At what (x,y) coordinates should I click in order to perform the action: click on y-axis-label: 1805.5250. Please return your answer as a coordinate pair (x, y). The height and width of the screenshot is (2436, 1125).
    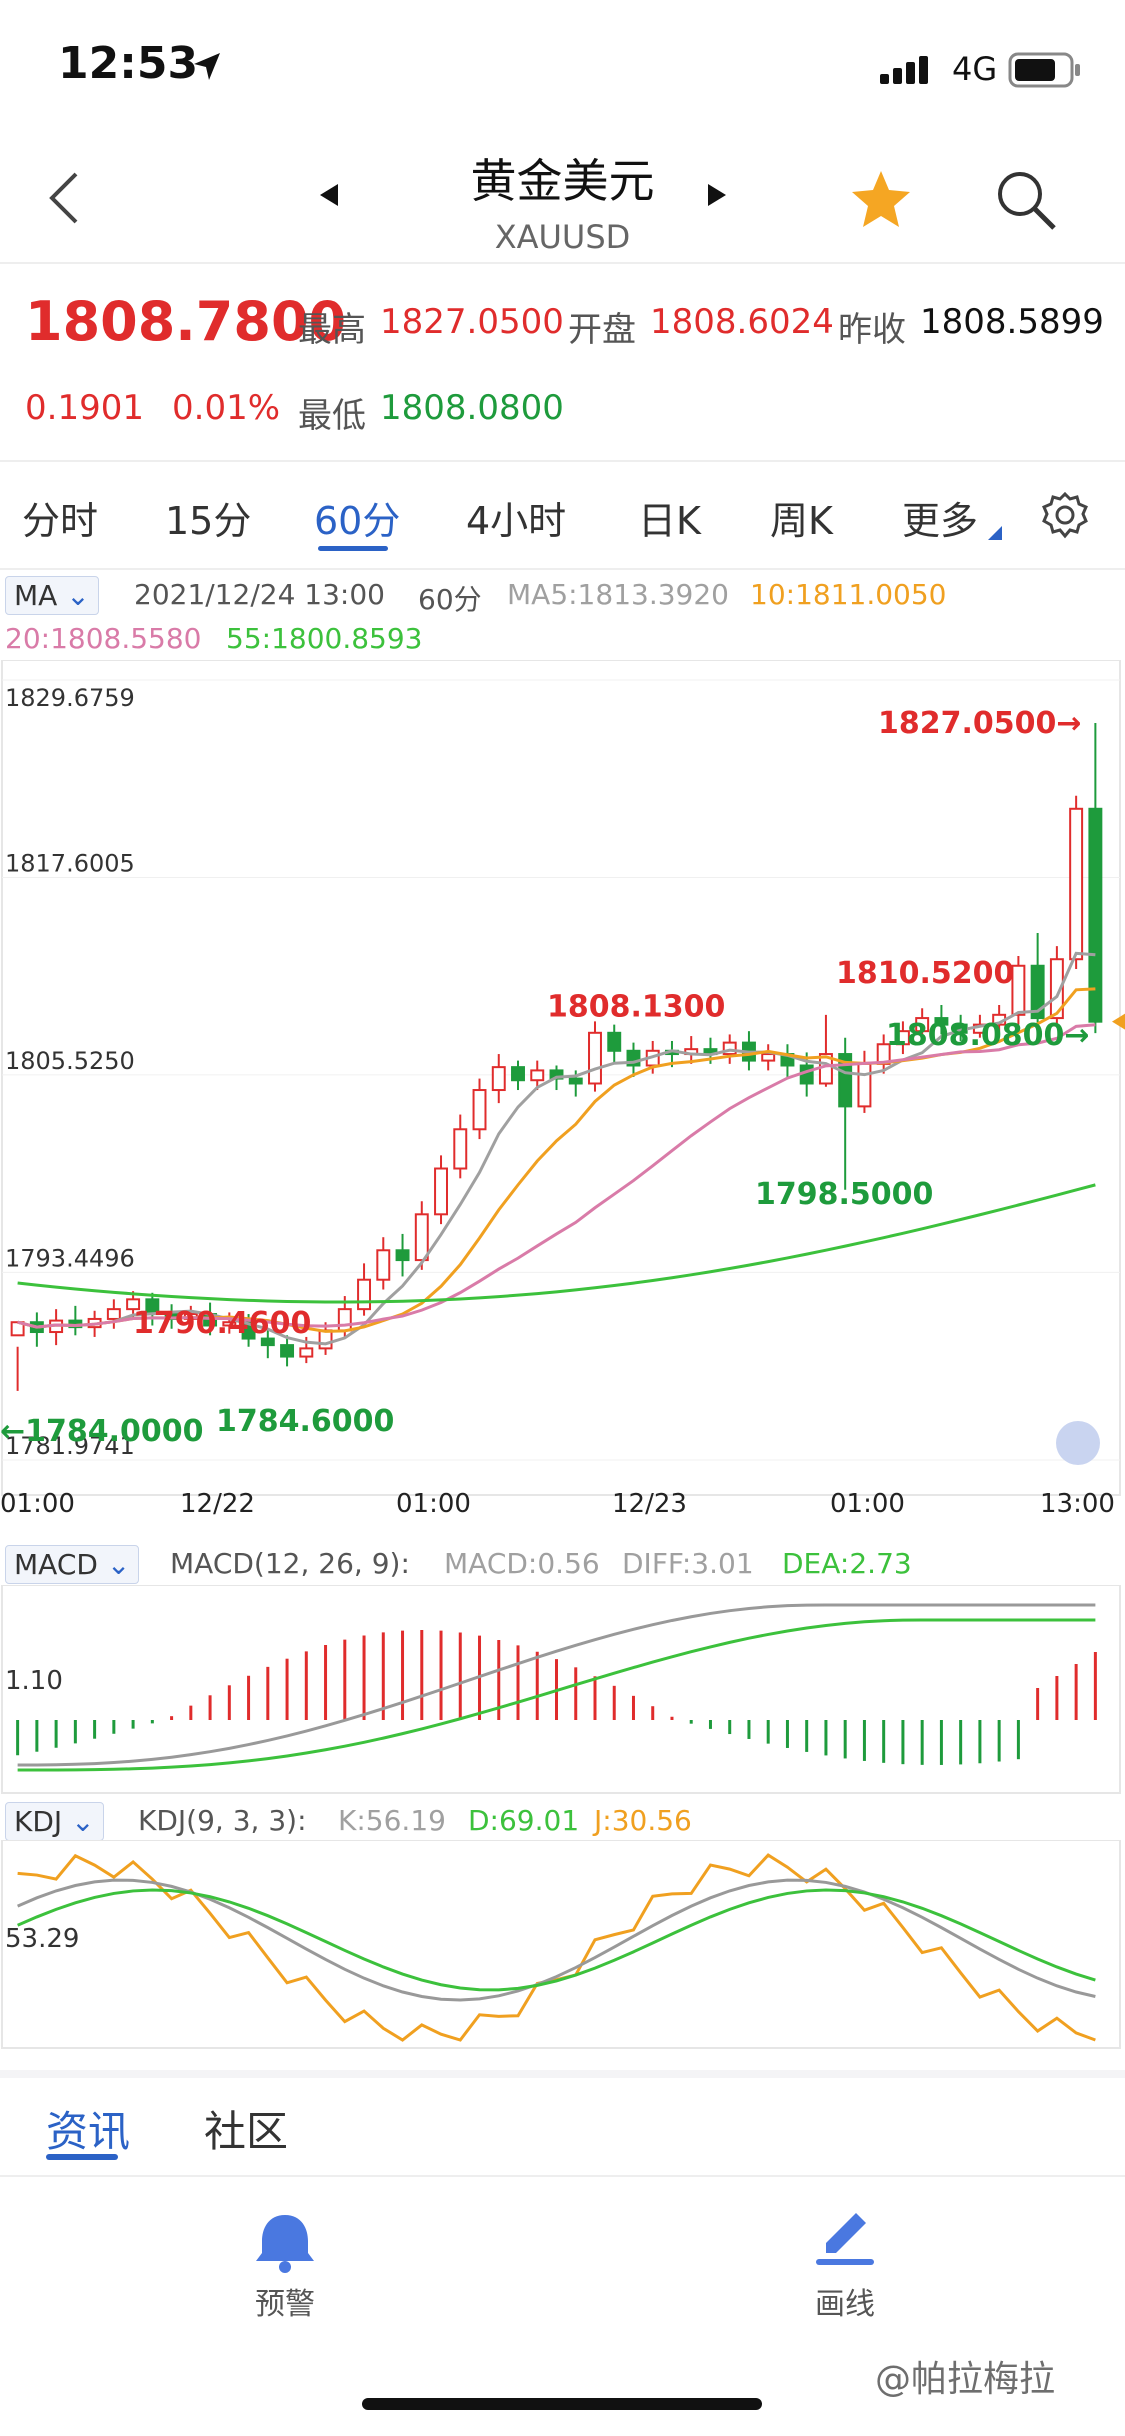
    Looking at the image, I should click on (70, 1061).